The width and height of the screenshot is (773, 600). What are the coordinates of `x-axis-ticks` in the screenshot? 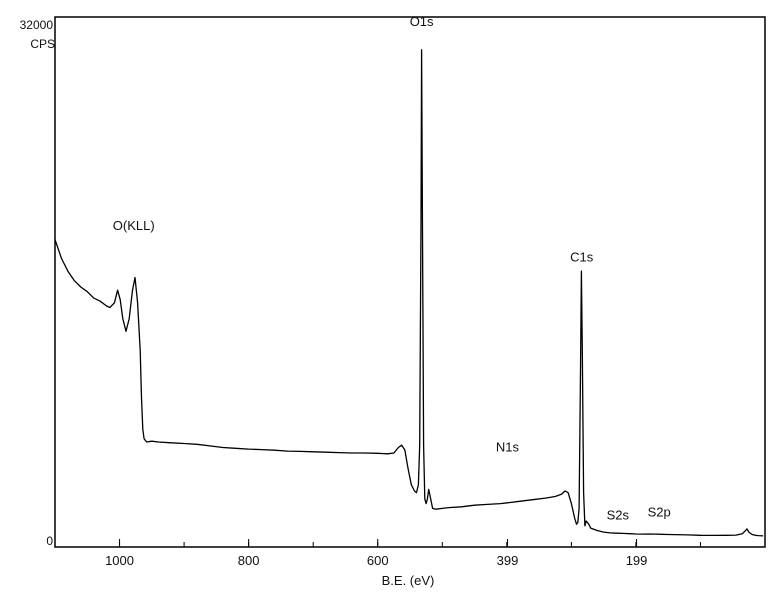 It's located at (410, 543).